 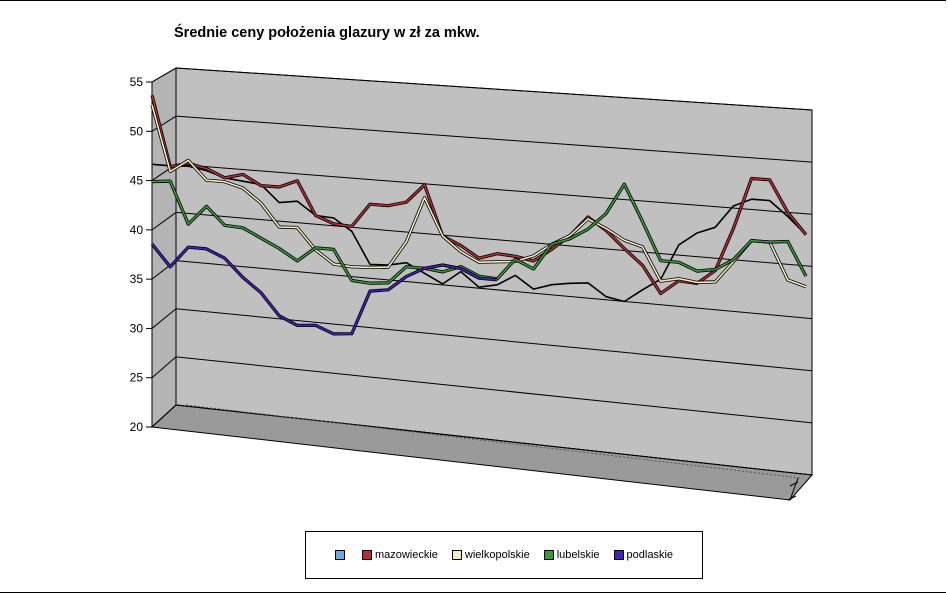 I want to click on y-tick-label: 55, so click(x=137, y=82).